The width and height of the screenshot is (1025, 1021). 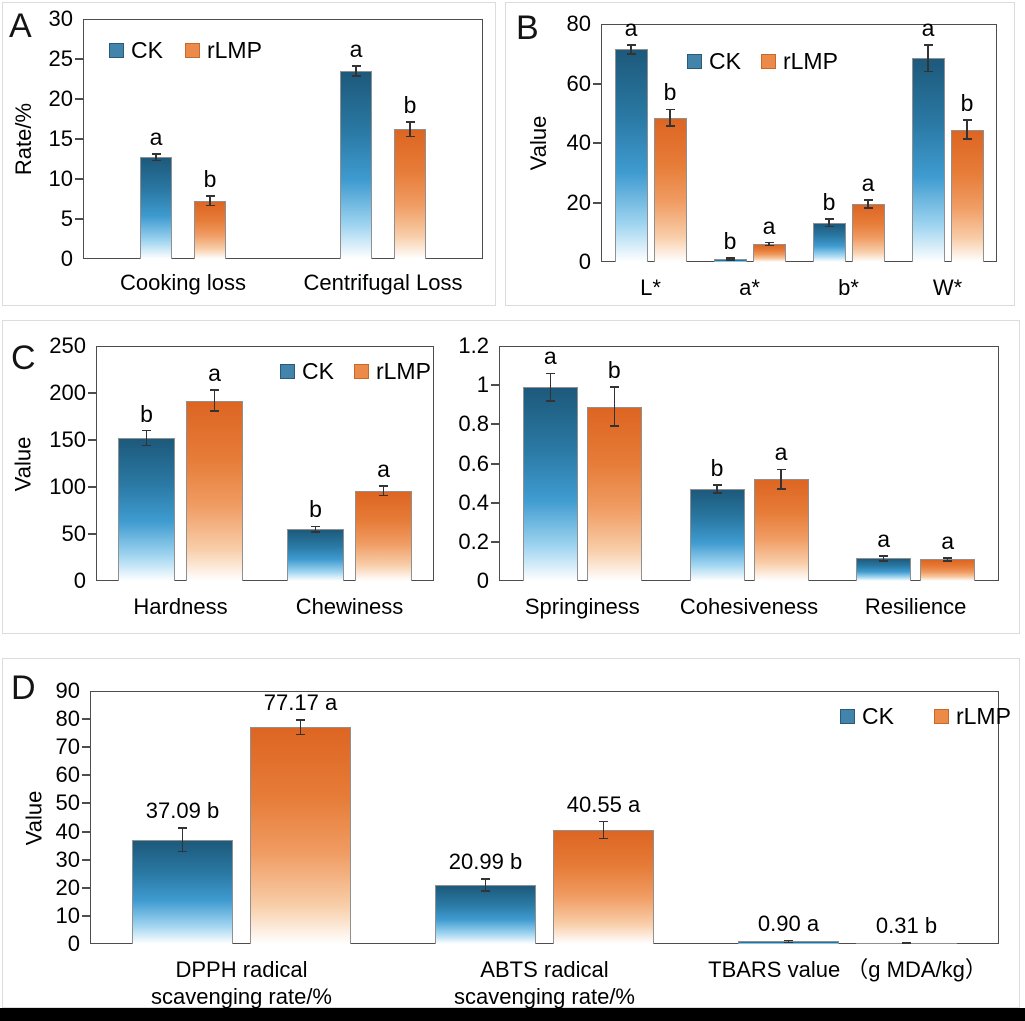 I want to click on y-tick-label: 0.2, so click(x=473, y=541).